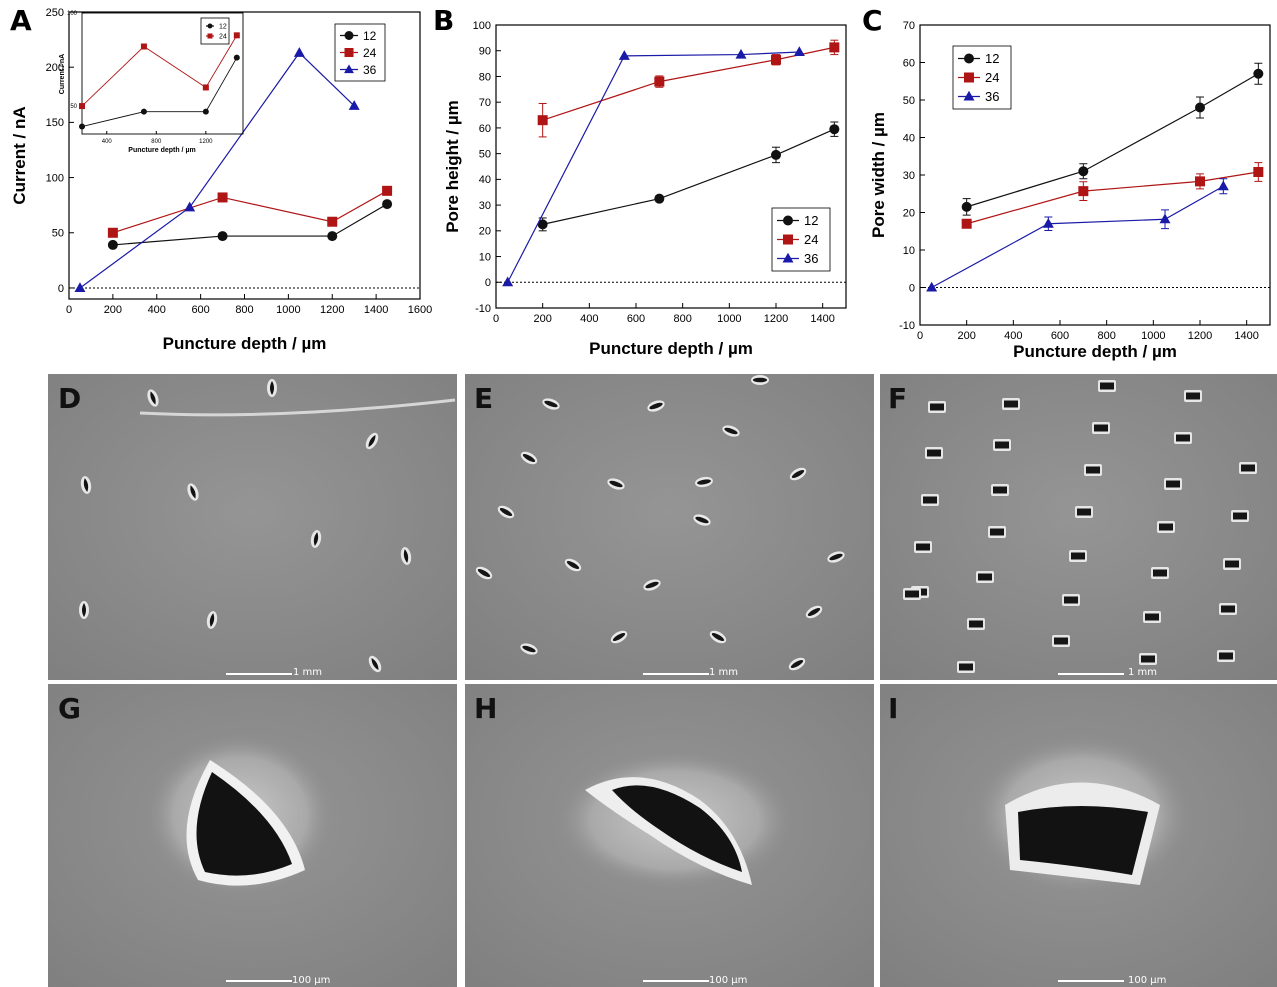 Image resolution: width=1277 pixels, height=987 pixels. Describe the element at coordinates (332, 310) in the screenshot. I see `x-tick-label: 1200` at that location.